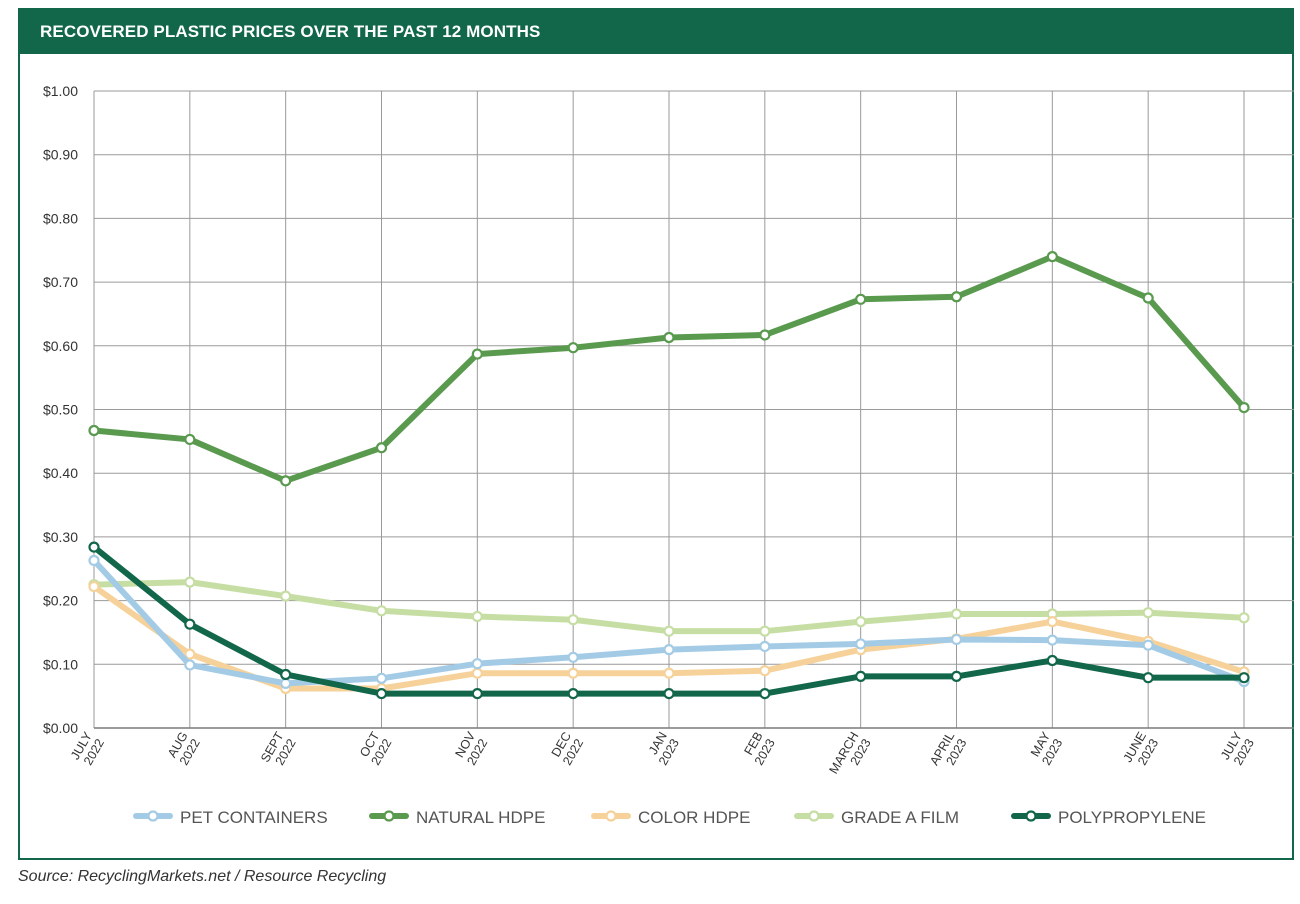 Image resolution: width=1300 pixels, height=904 pixels. I want to click on y-tick-label: $0.00, so click(60, 728).